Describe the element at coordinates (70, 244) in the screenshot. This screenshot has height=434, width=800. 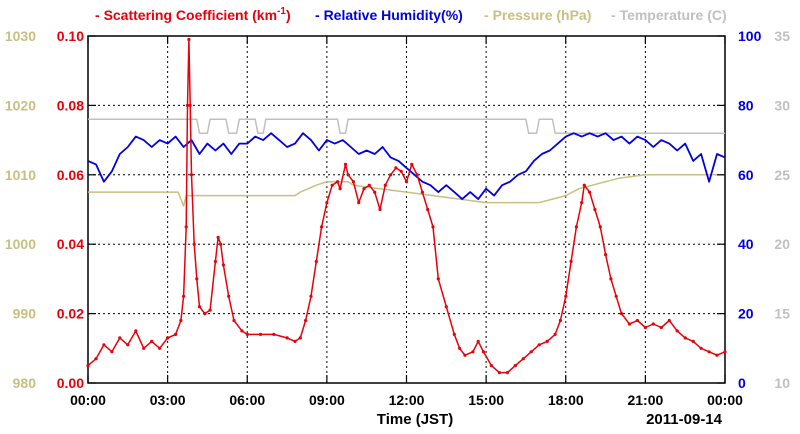
I see `scattering-tick-label: 0.04` at that location.